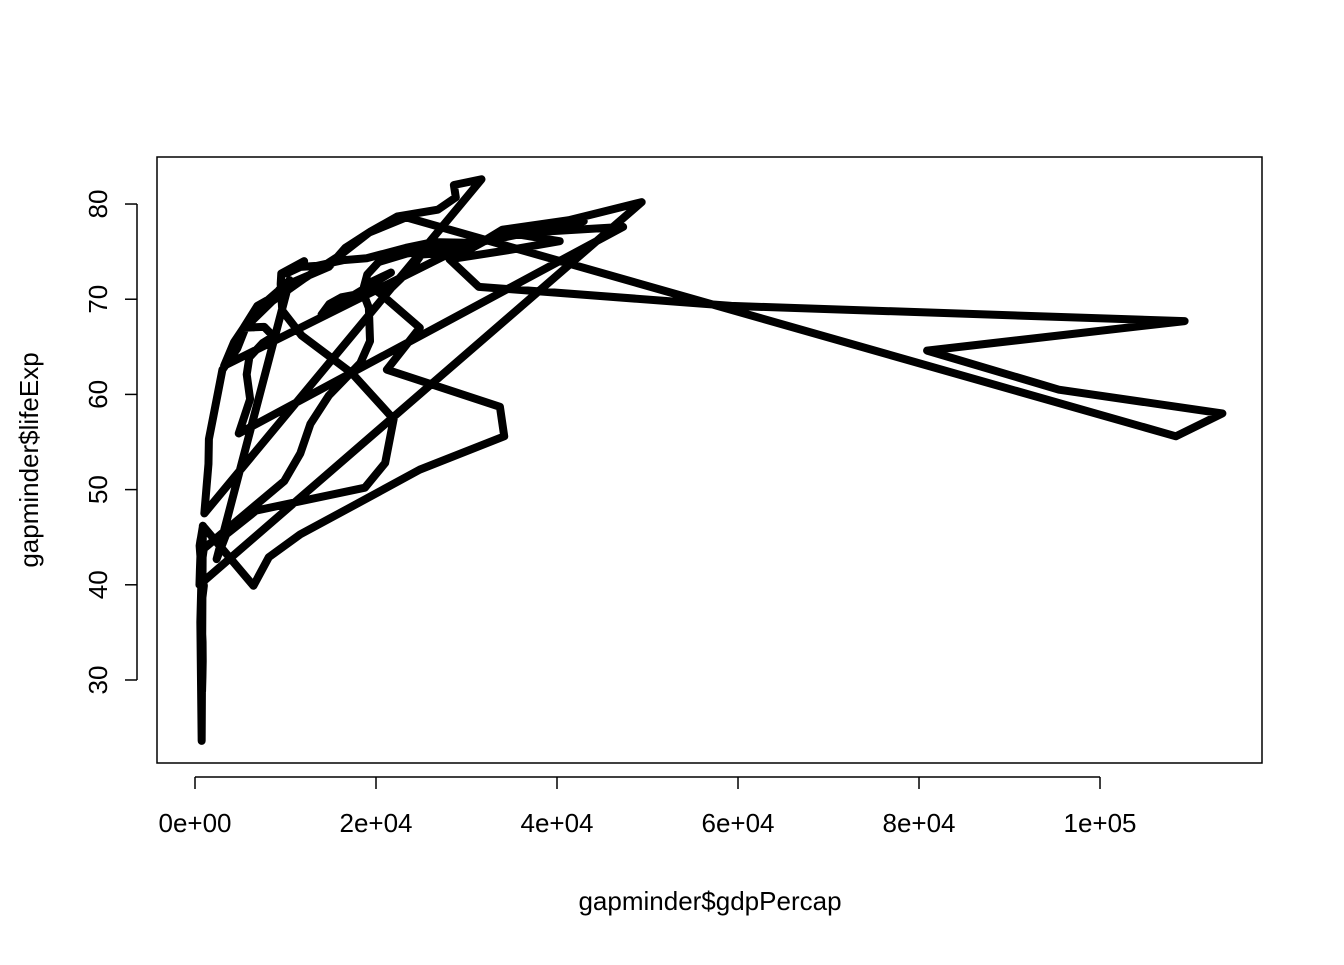 The width and height of the screenshot is (1344, 965). Describe the element at coordinates (1099, 823) in the screenshot. I see `x-tick-label: 1e+05` at that location.